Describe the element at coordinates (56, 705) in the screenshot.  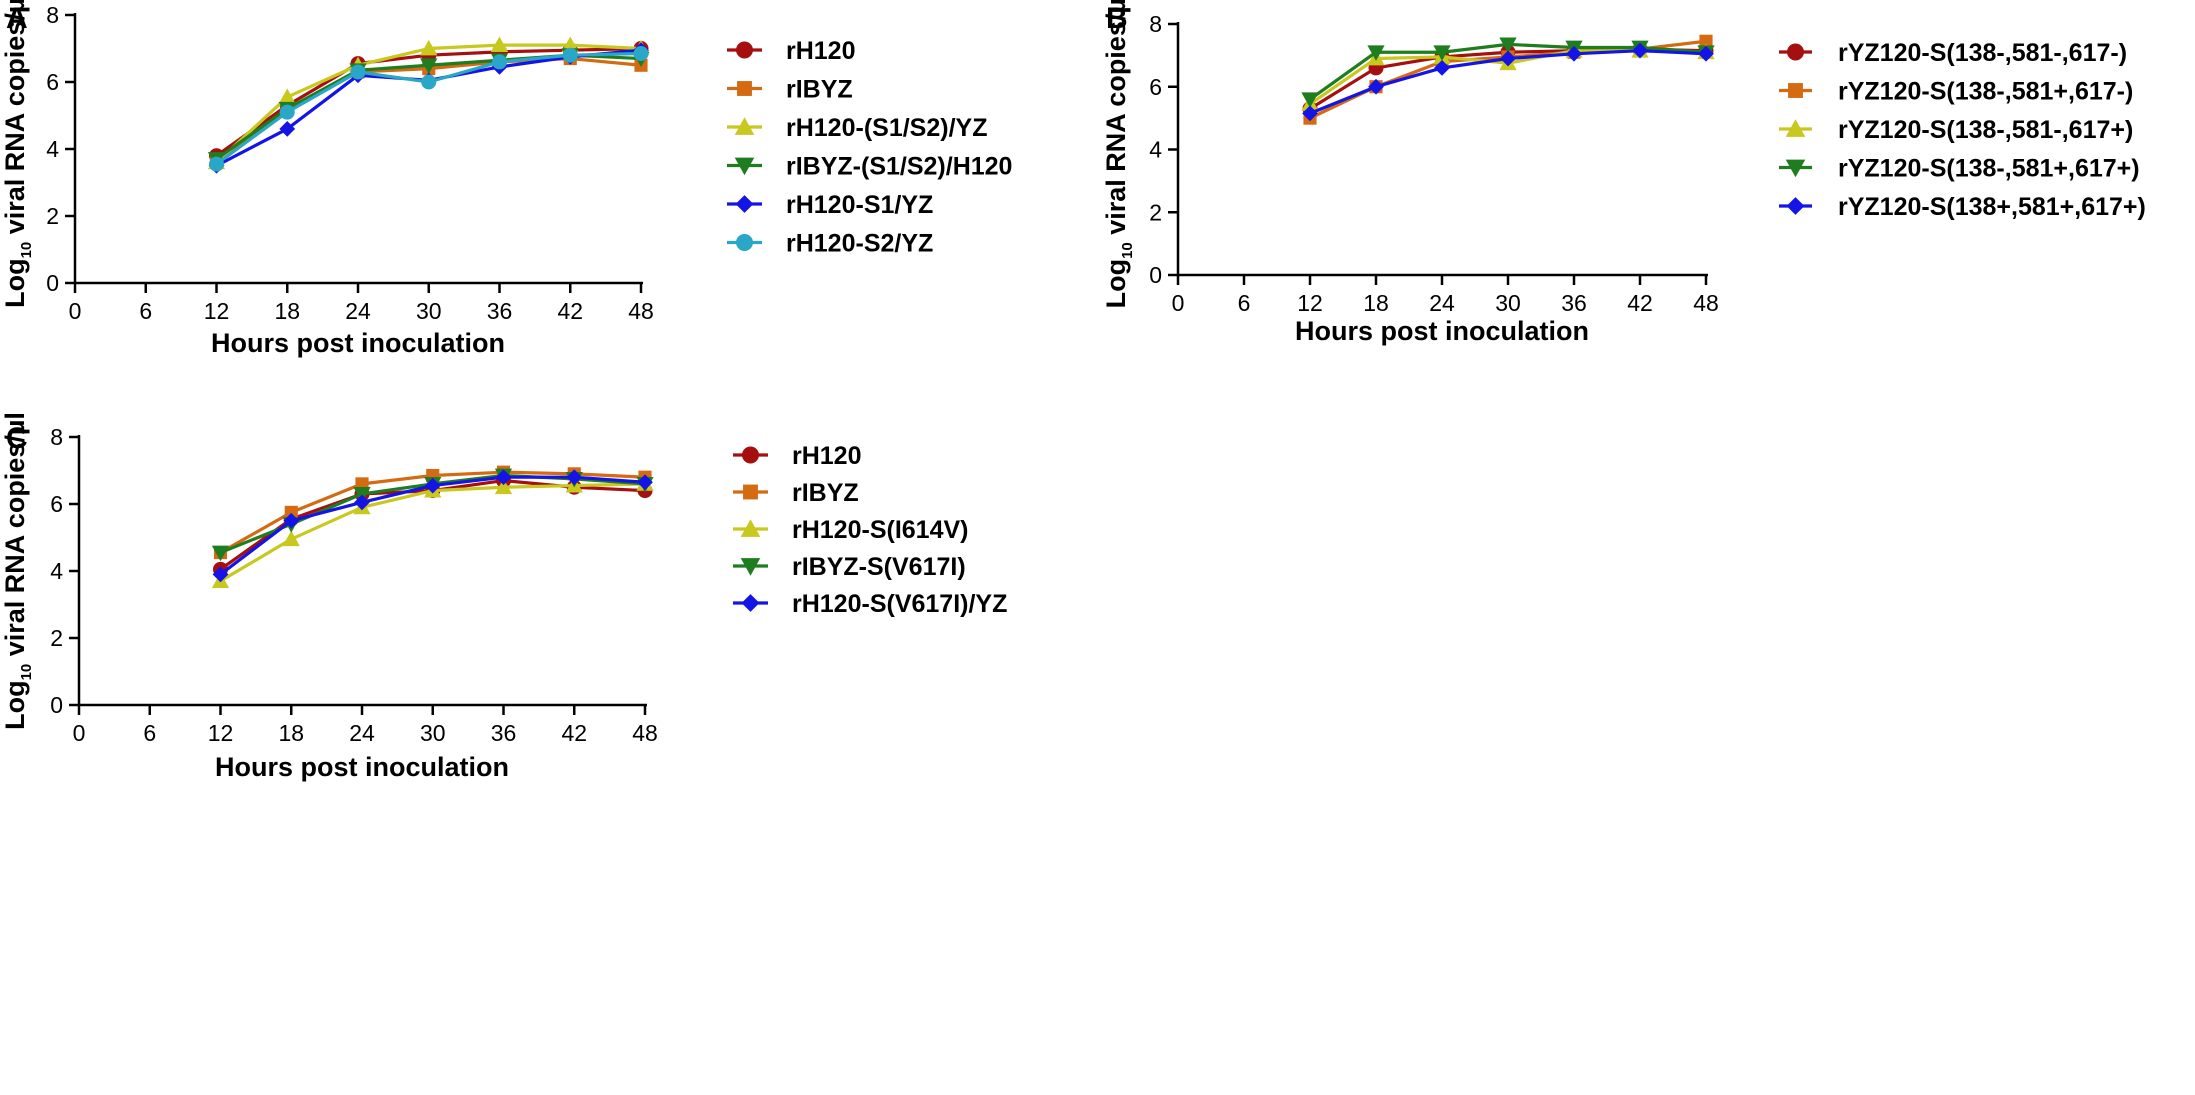
I see `panel-c-y-tick-label: 0` at that location.